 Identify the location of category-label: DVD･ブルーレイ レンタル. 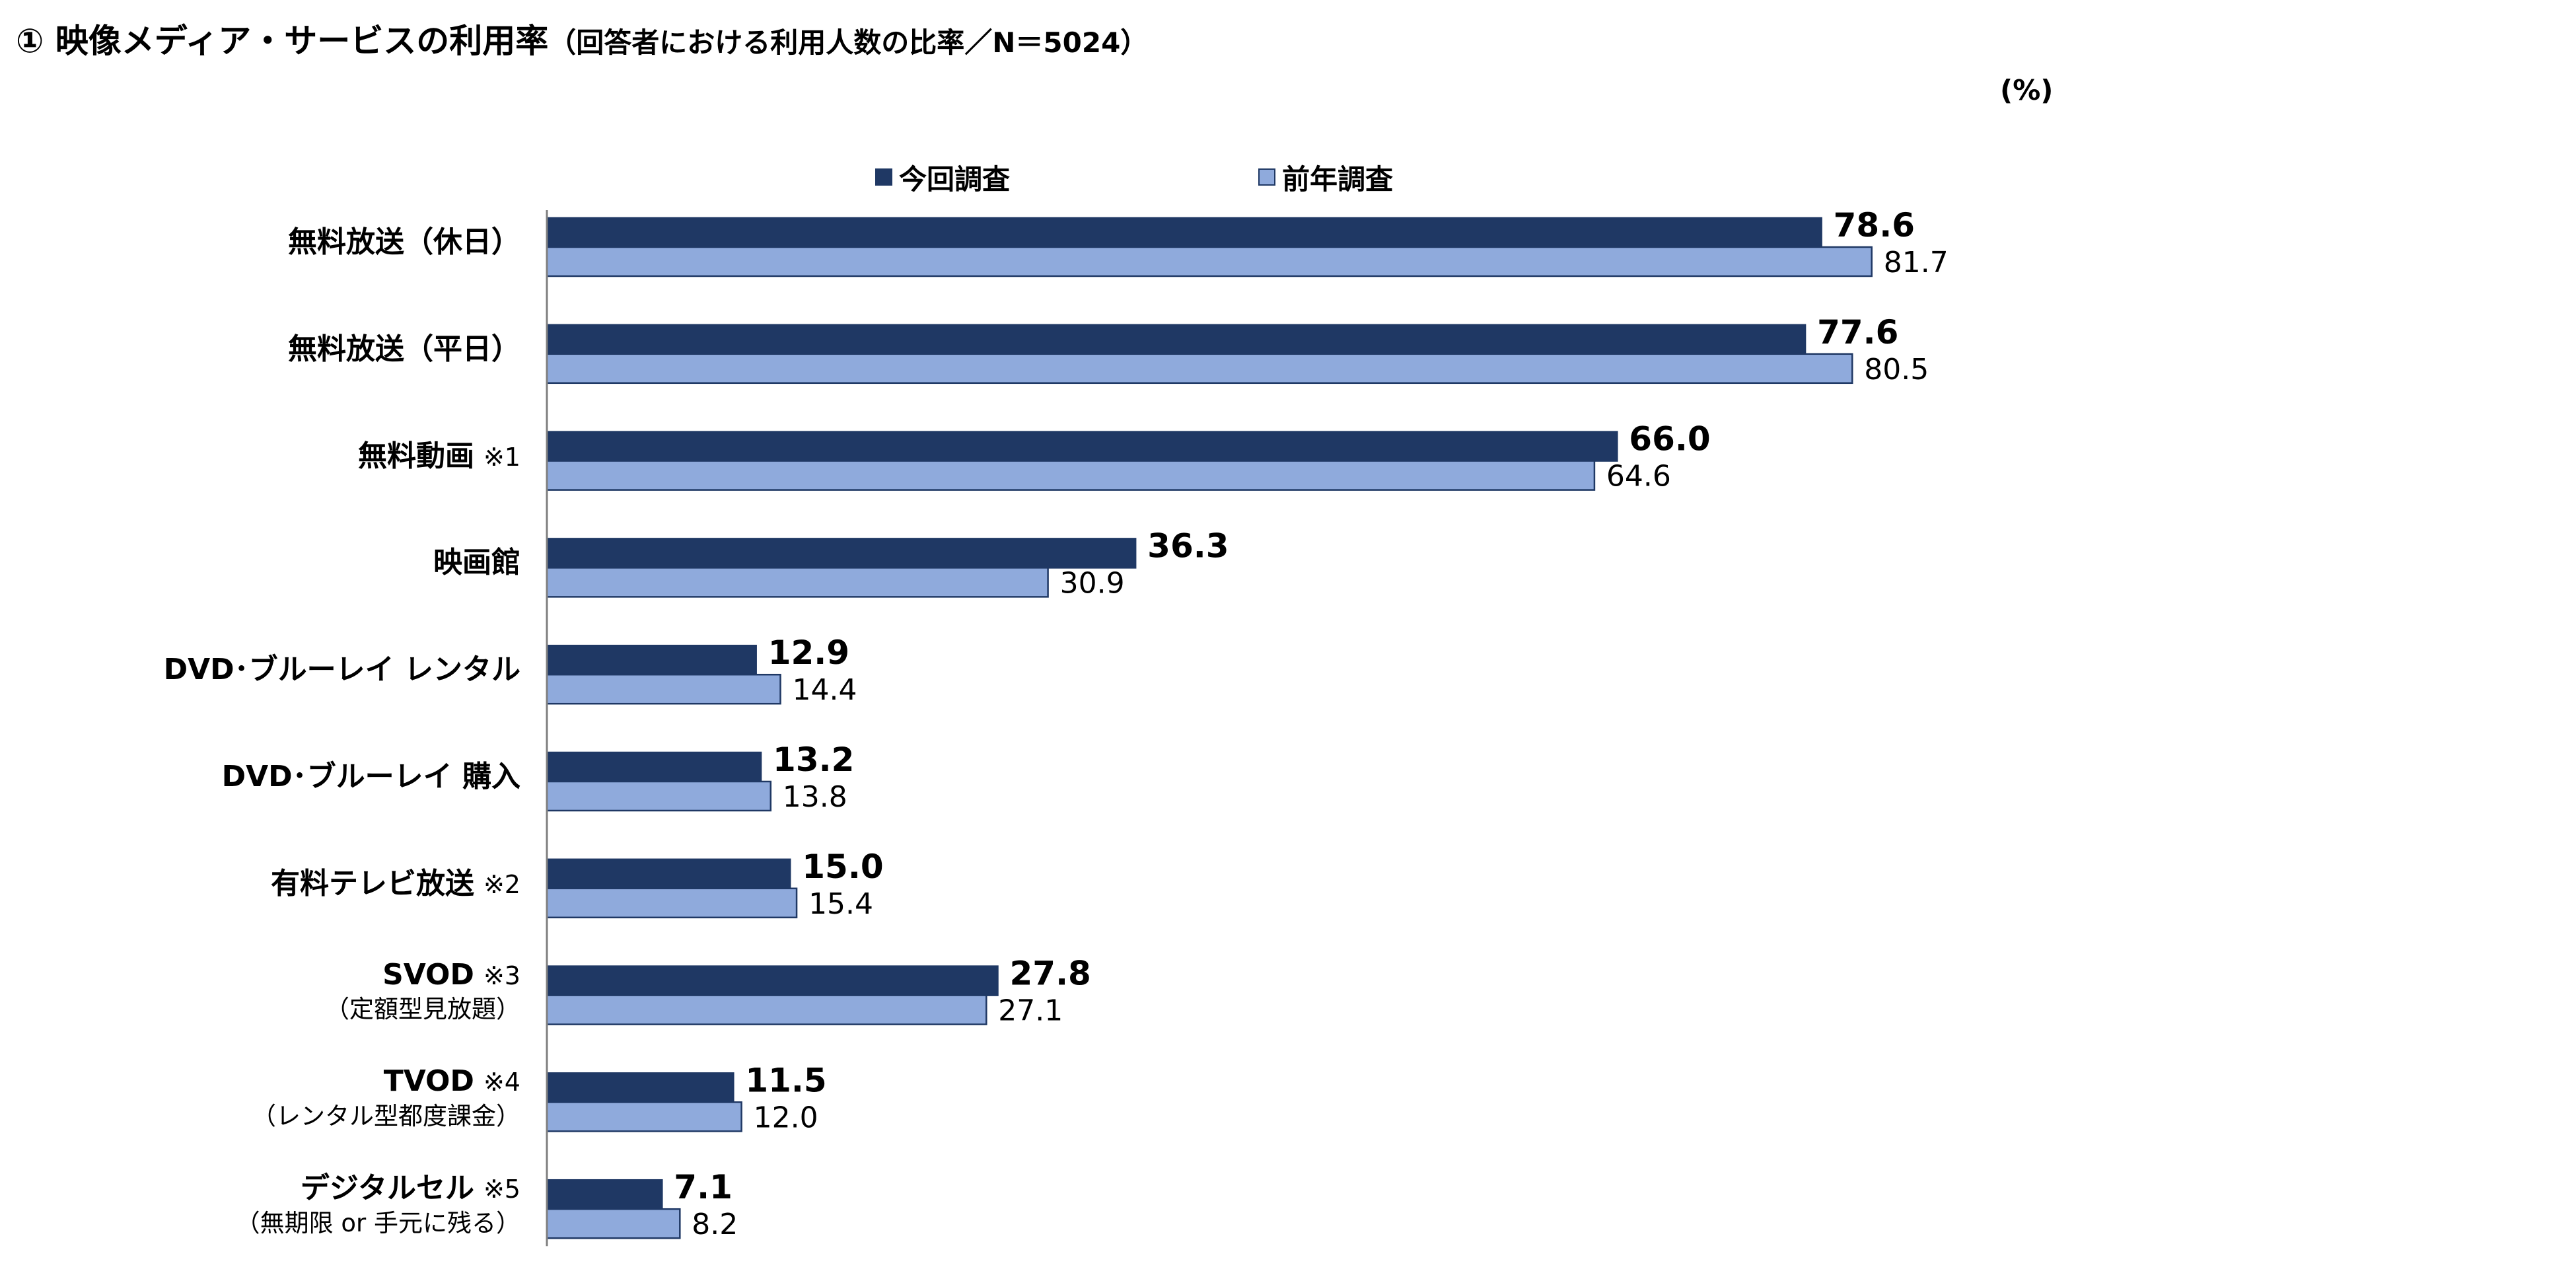
(342, 670).